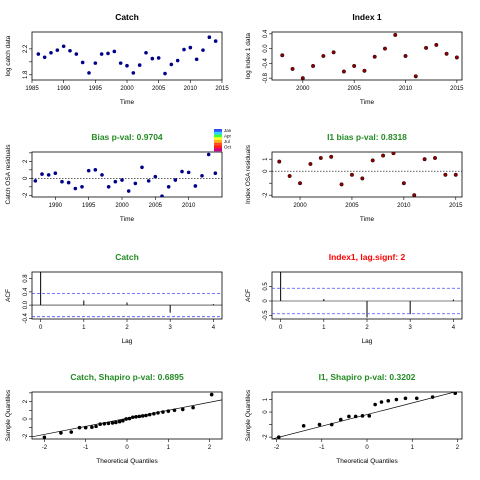  Describe the element at coordinates (456, 206) in the screenshot. I see `x-tick-label: 2015` at that location.